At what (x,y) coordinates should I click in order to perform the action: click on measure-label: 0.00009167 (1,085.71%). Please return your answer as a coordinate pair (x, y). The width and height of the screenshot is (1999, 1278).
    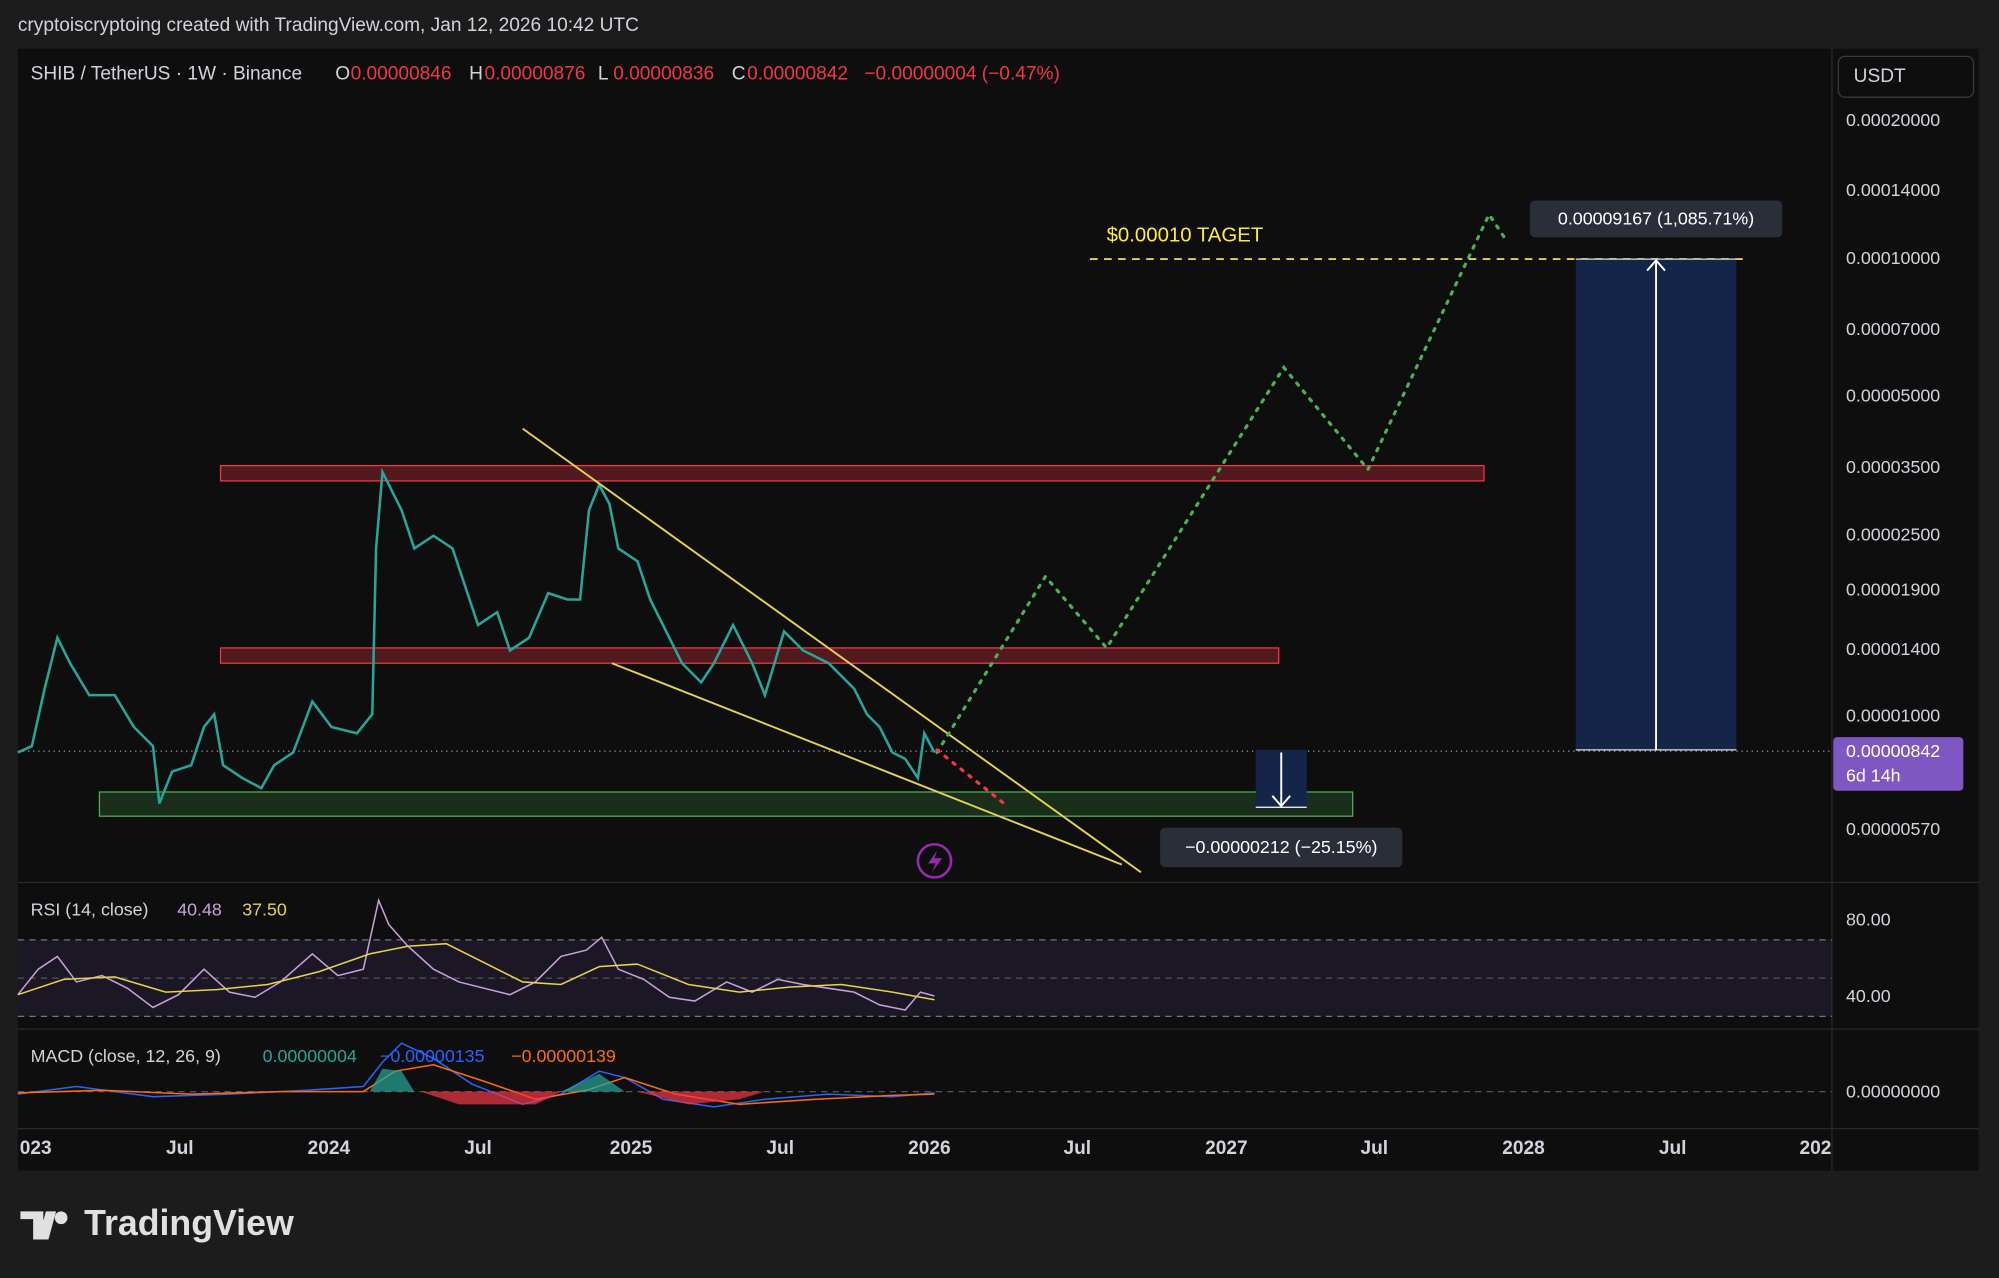
    Looking at the image, I should click on (1656, 218).